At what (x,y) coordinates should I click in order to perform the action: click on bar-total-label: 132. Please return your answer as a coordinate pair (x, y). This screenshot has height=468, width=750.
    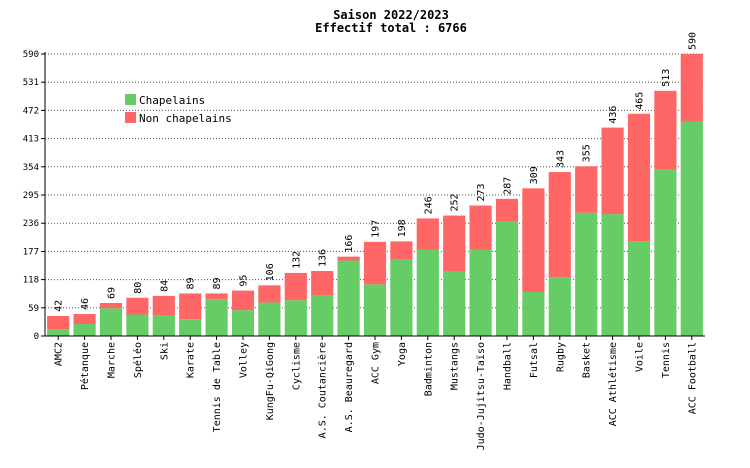
    Looking at the image, I should click on (296, 260).